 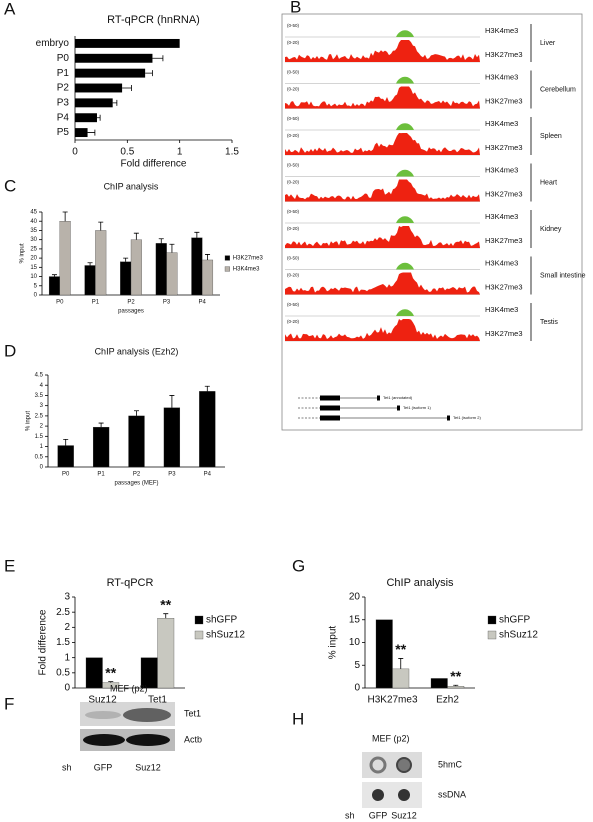 I want to click on panel-letter: G, so click(x=298, y=565).